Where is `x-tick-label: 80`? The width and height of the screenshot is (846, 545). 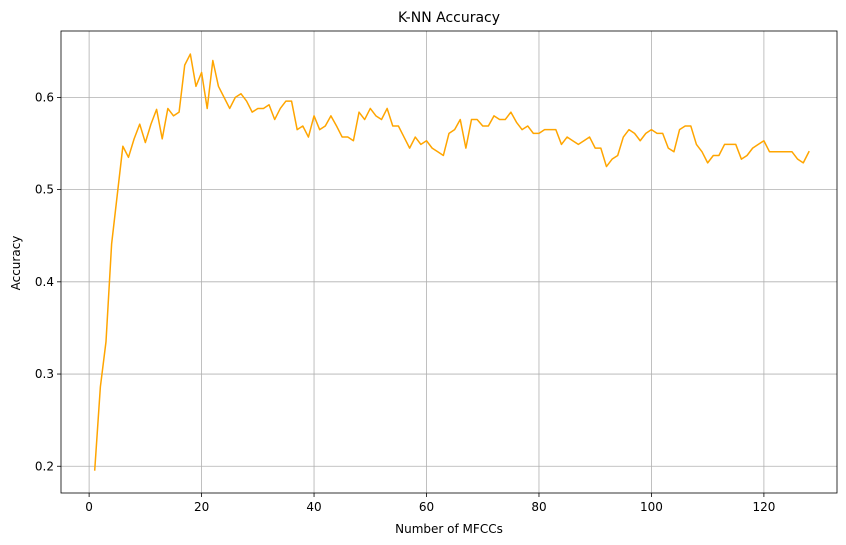 x-tick-label: 80 is located at coordinates (538, 507).